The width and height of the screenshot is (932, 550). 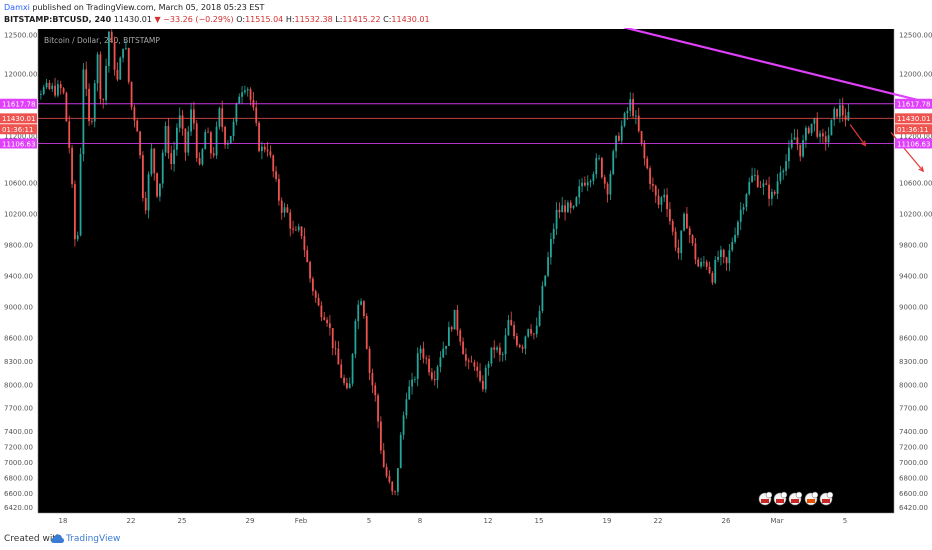 What do you see at coordinates (18, 447) in the screenshot?
I see `y-tick-label-left: 7200.00` at bounding box center [18, 447].